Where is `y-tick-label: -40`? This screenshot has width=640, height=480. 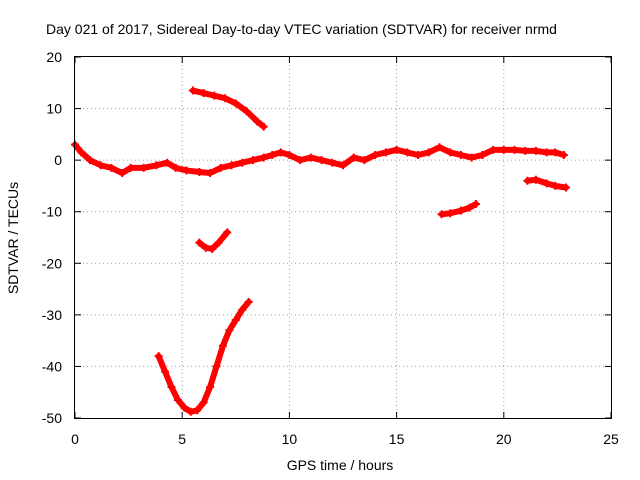
y-tick-label: -40 is located at coordinates (52, 366).